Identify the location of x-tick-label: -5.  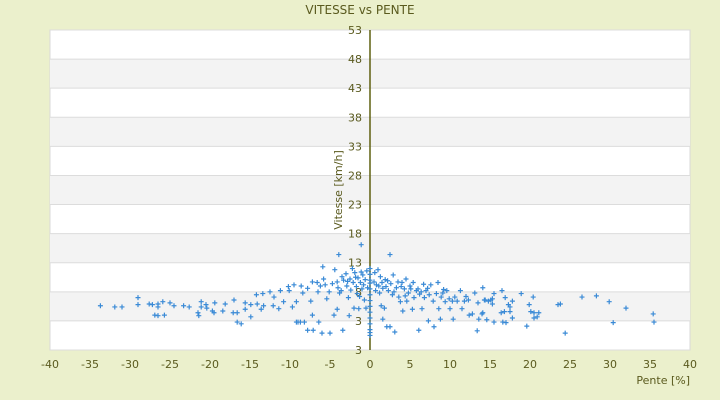
(330, 364).